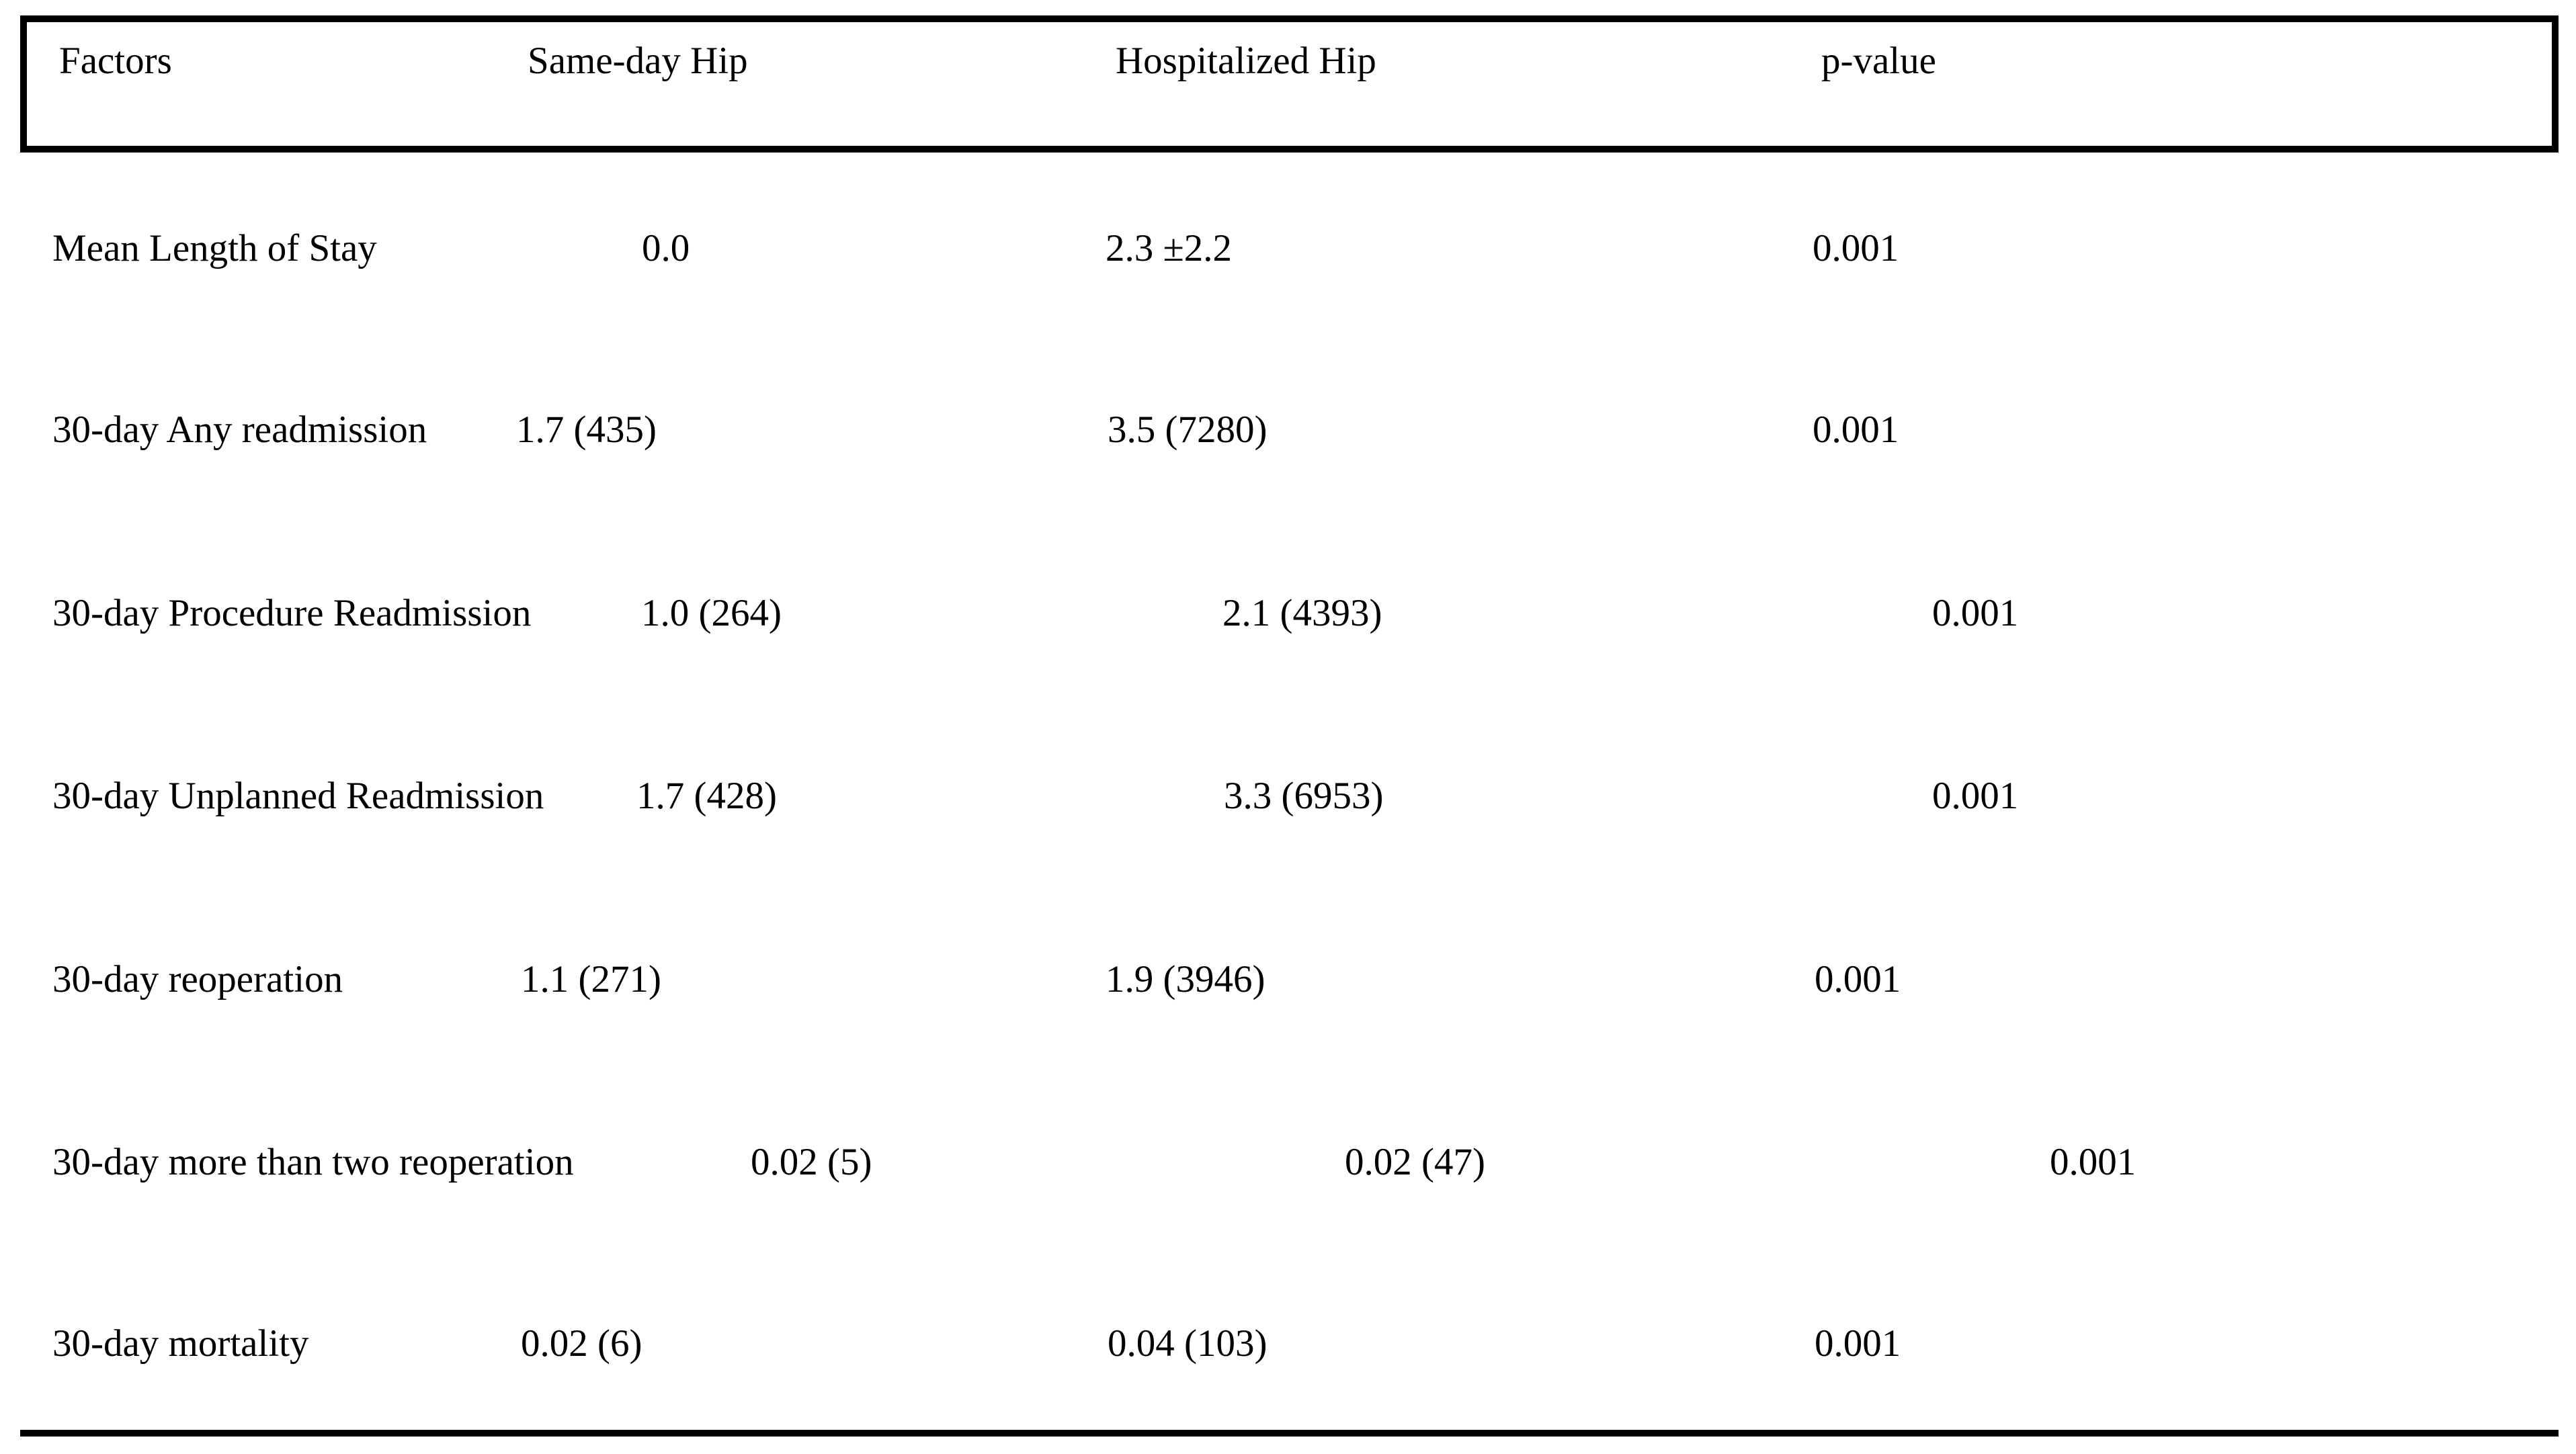 The width and height of the screenshot is (2576, 1454). Describe the element at coordinates (1185, 979) in the screenshot. I see `hospitalized-hip-value: 1.9 (3946)` at that location.